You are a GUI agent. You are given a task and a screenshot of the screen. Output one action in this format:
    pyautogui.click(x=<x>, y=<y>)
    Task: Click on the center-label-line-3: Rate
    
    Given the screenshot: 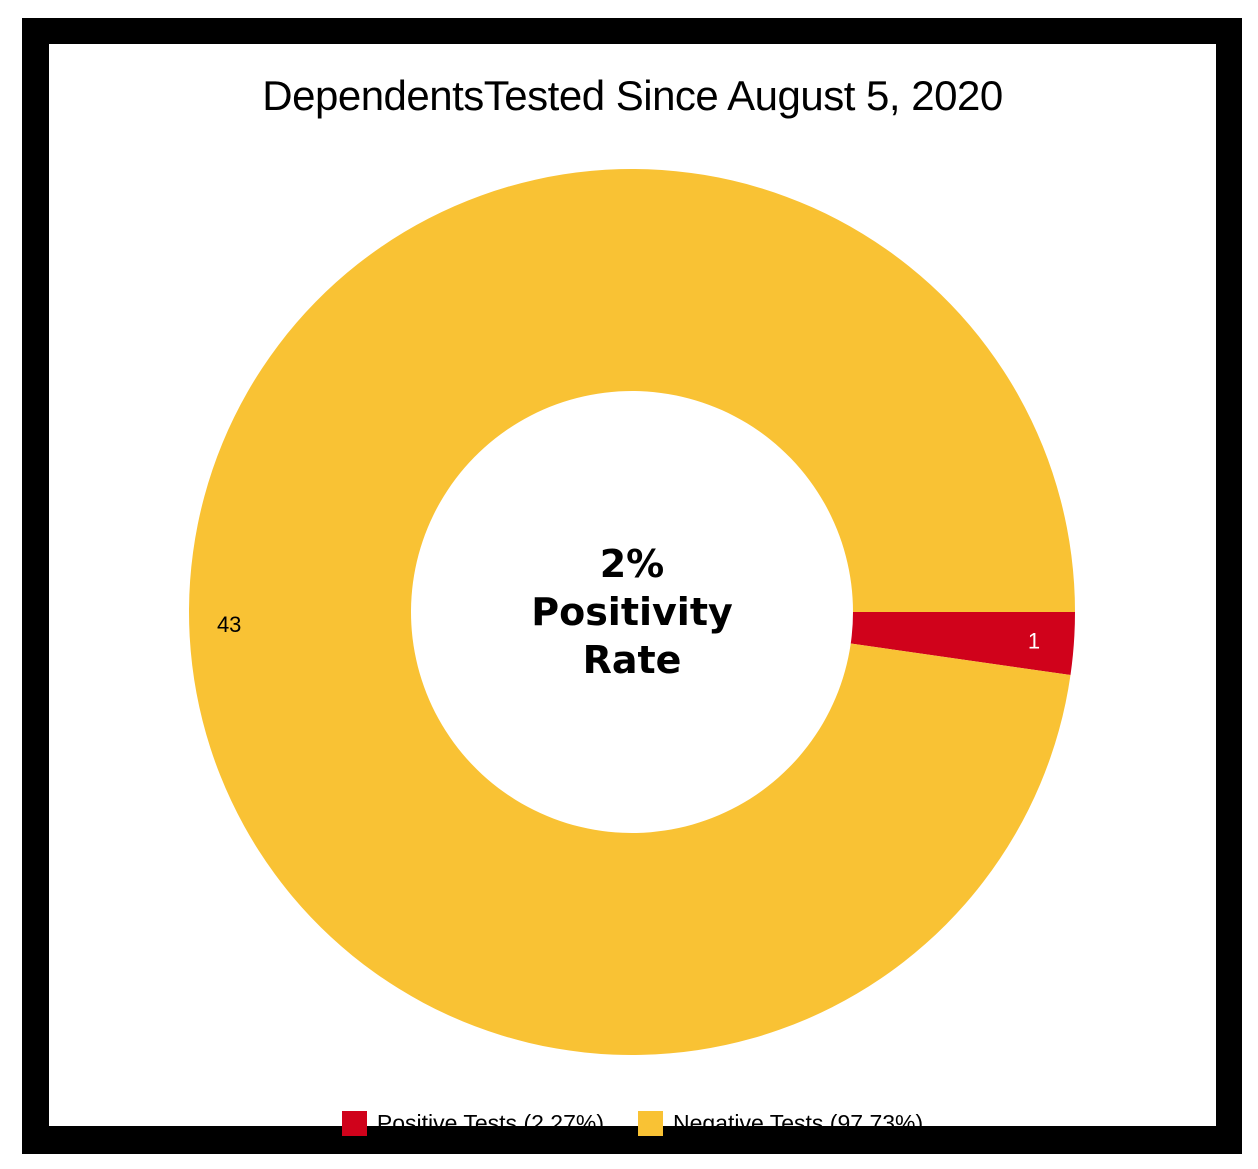 What is the action you would take?
    pyautogui.click(x=632, y=660)
    